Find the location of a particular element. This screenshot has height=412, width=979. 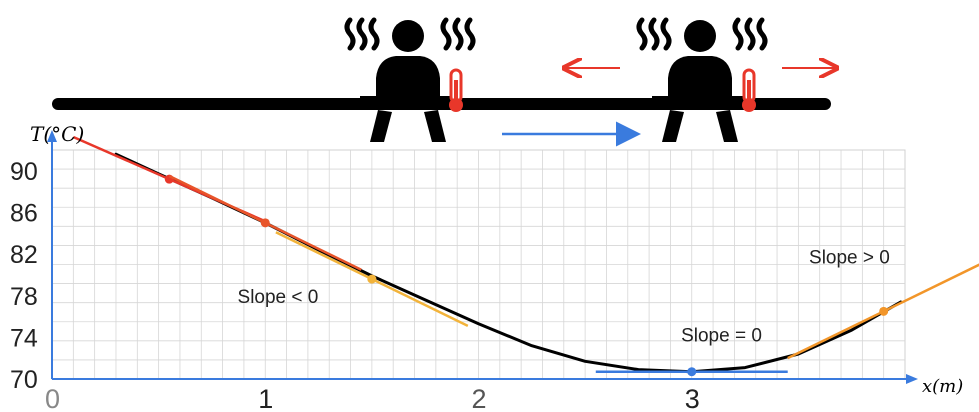

x-tick-label: 3 is located at coordinates (692, 398).